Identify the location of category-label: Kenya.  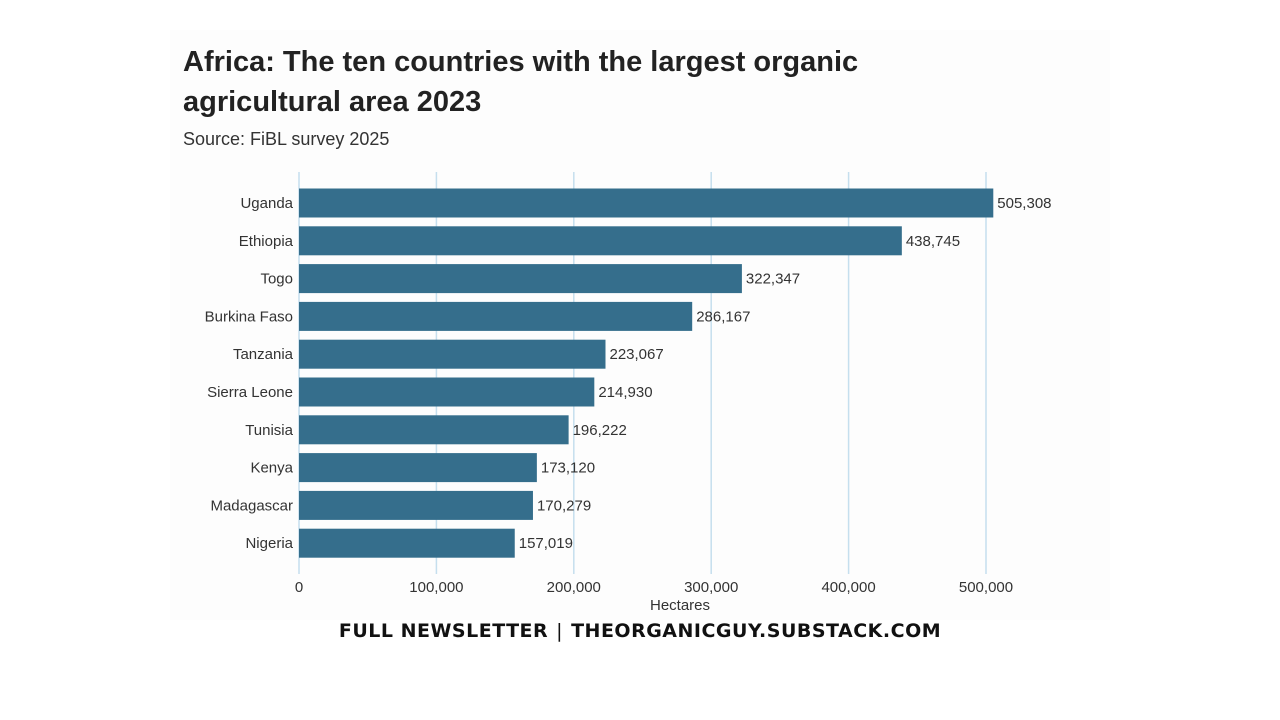
(271, 468).